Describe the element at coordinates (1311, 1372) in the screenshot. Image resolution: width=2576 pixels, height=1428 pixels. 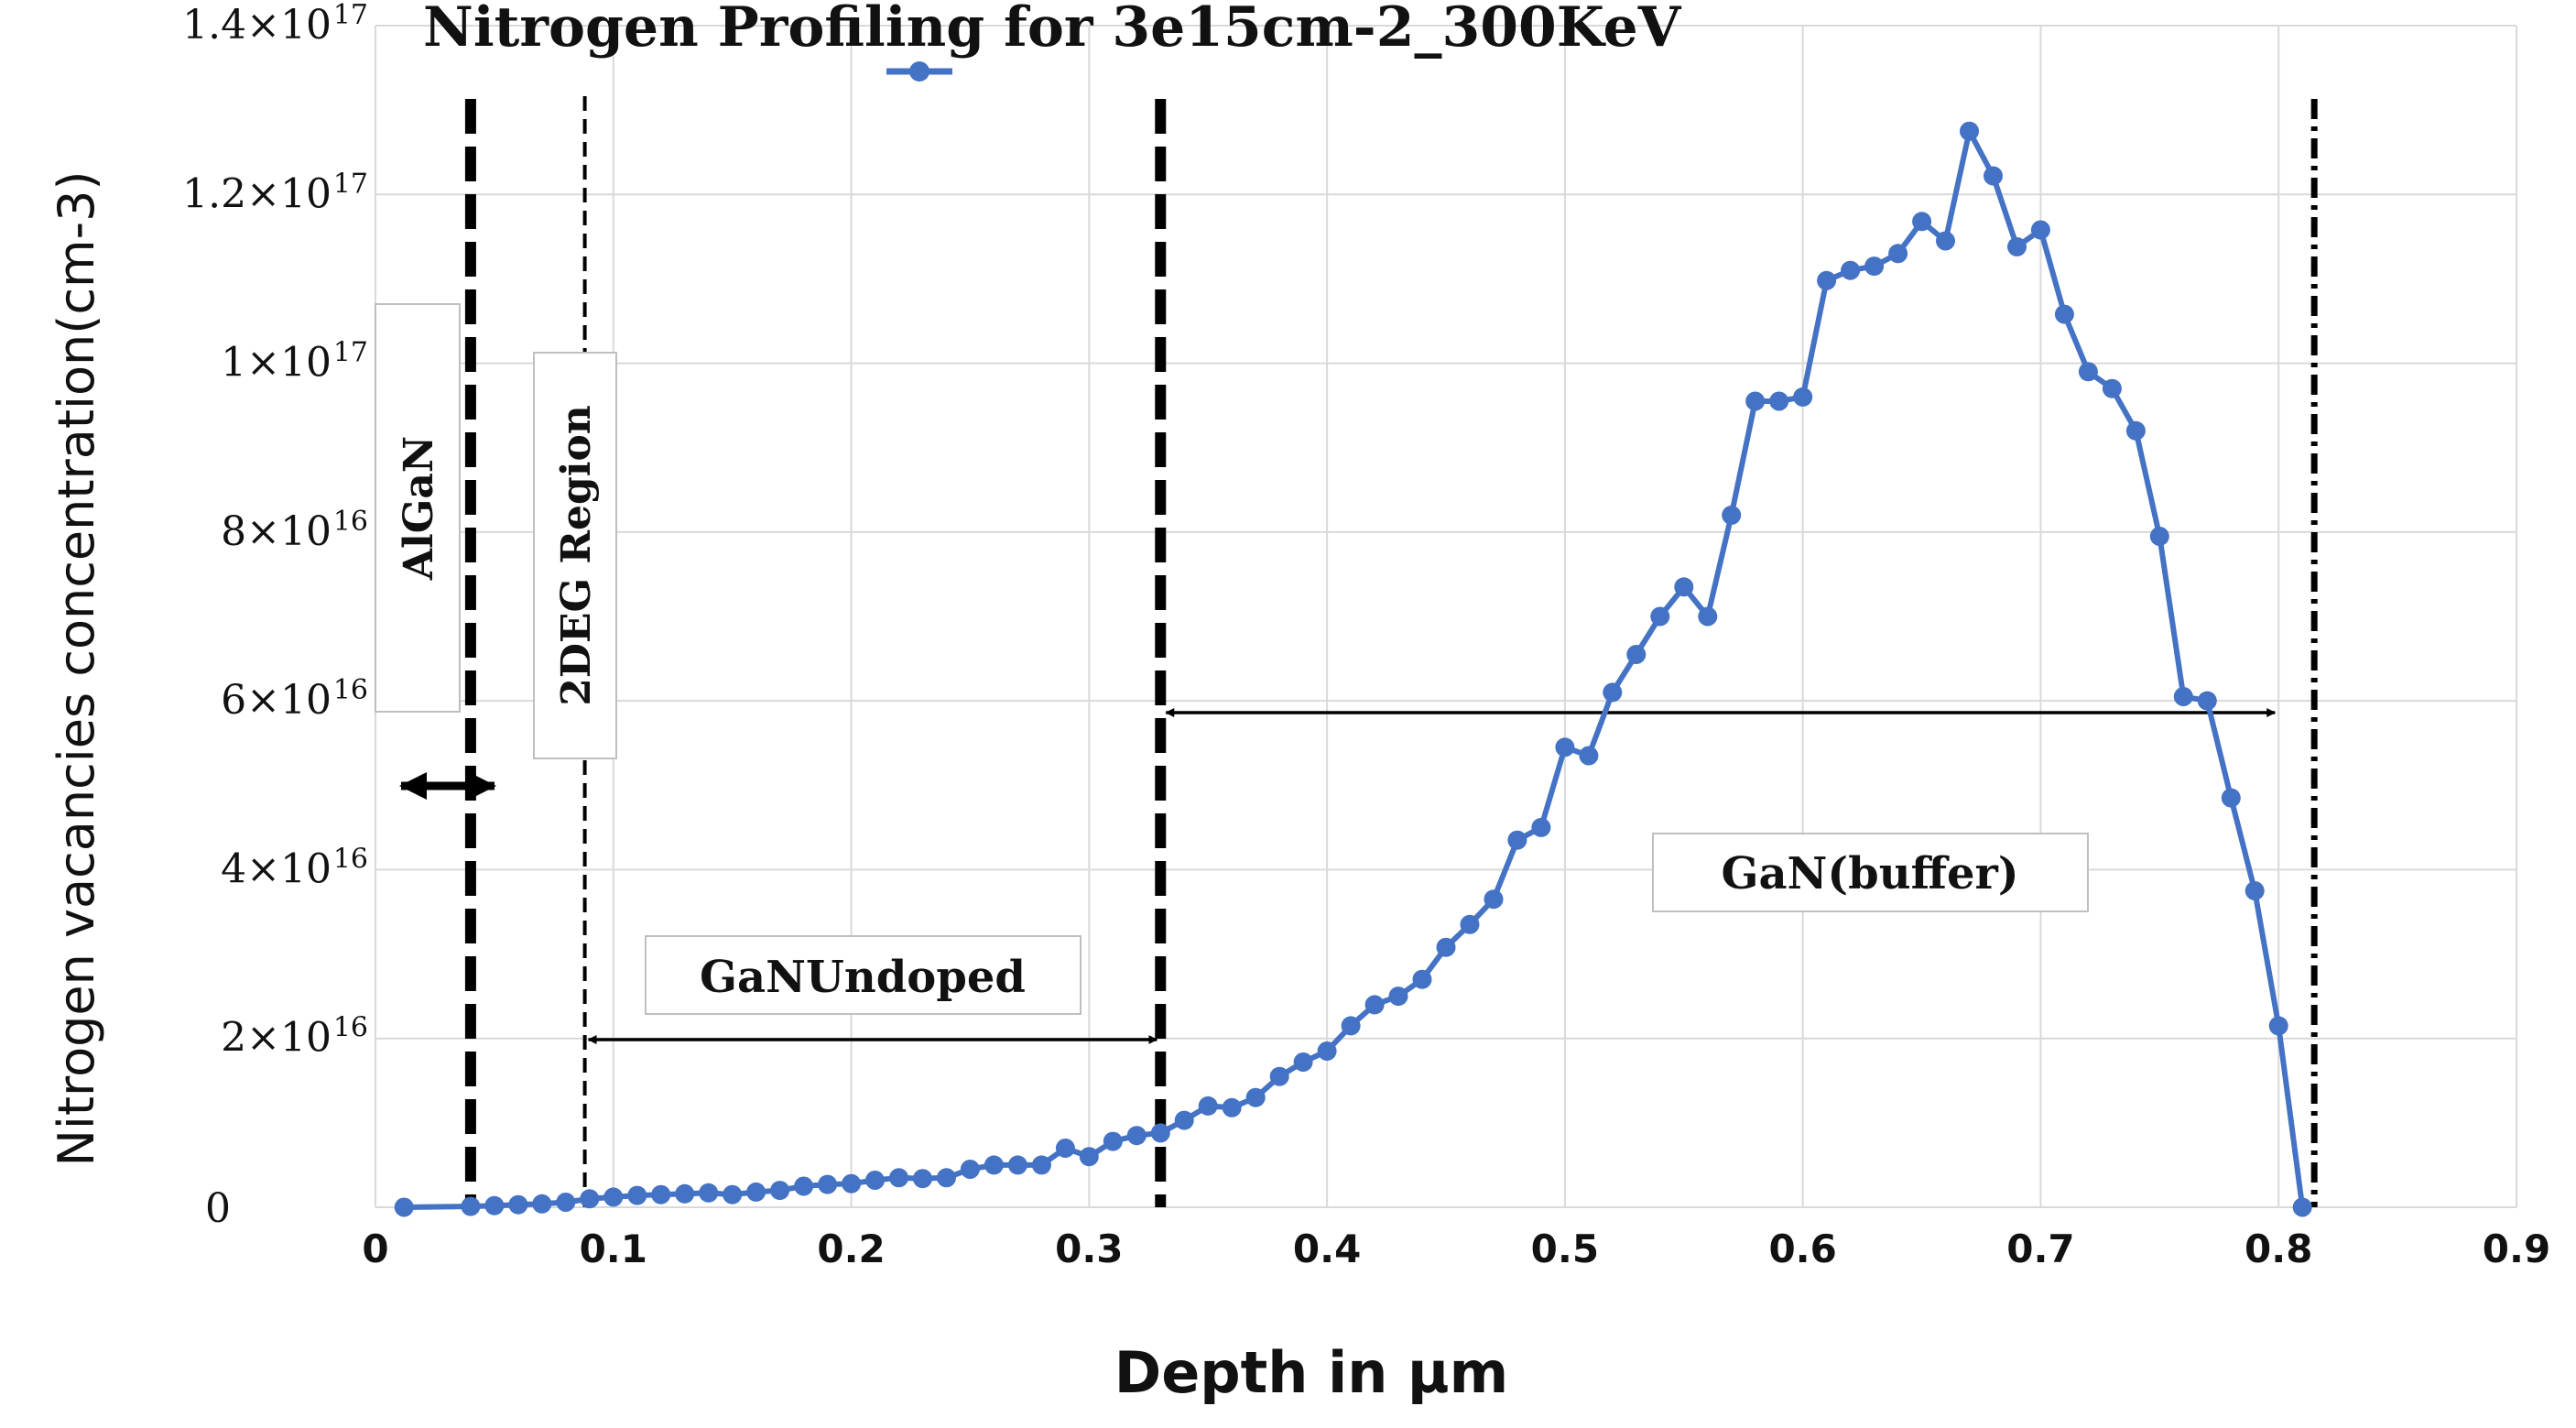
I see `x-axis-label: Depth in µm` at that location.